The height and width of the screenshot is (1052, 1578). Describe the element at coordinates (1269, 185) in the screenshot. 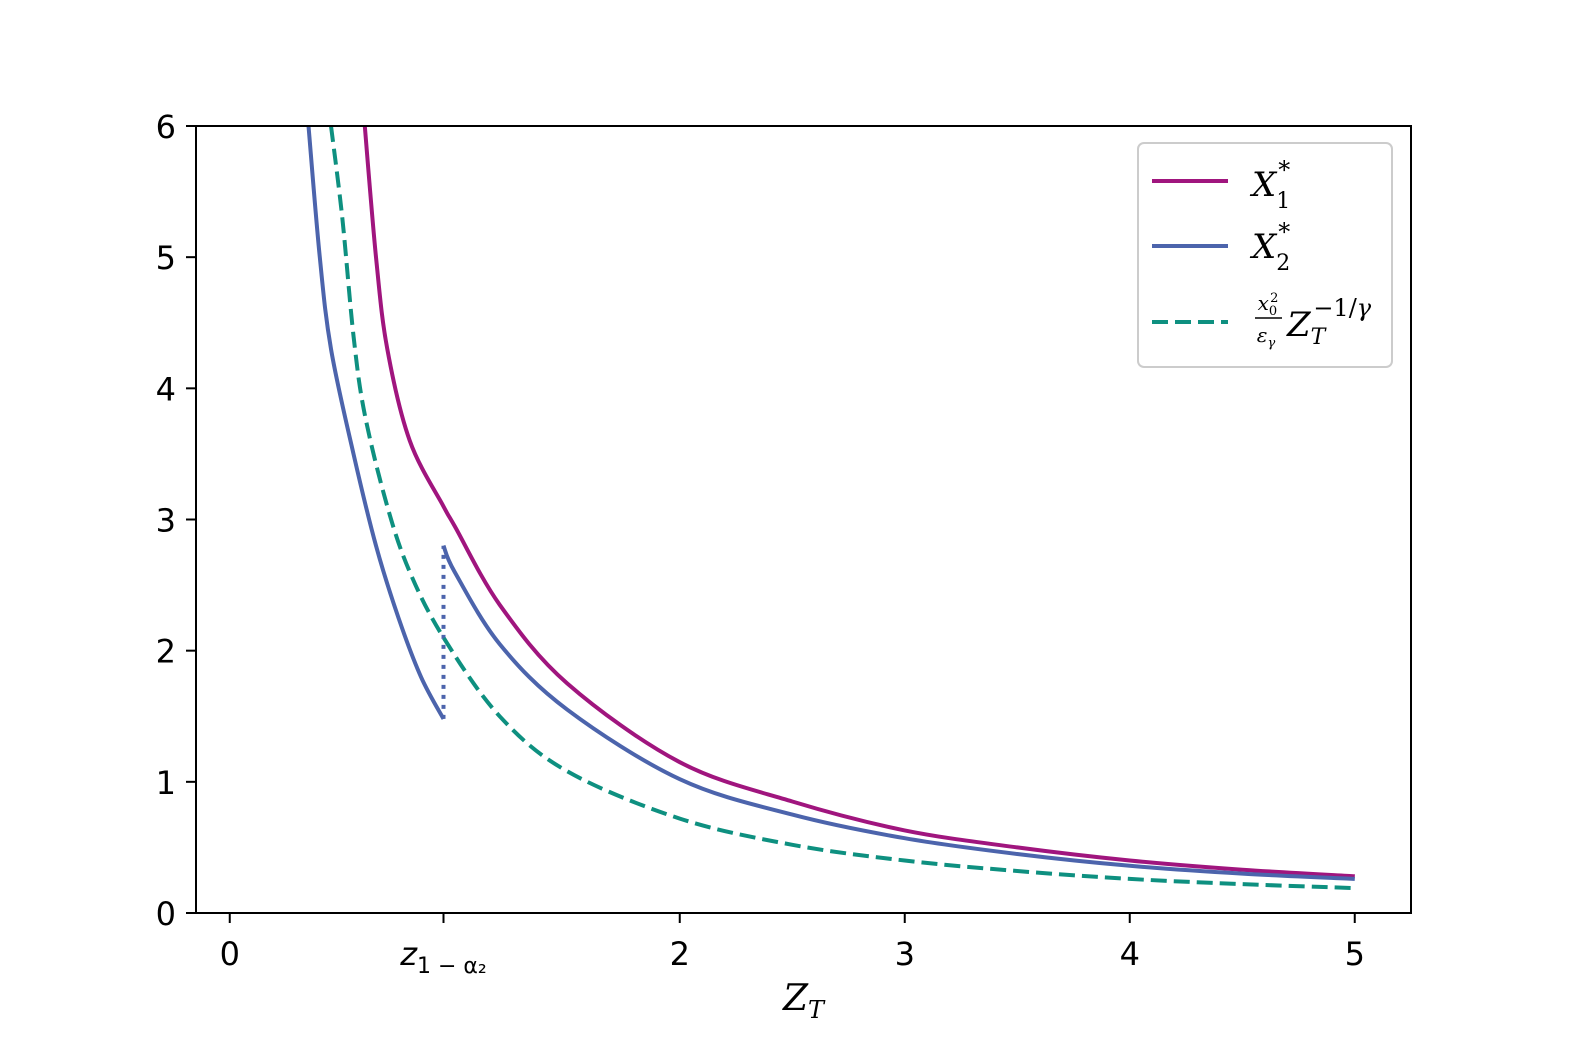

I see `legend-label-1: X1*` at that location.